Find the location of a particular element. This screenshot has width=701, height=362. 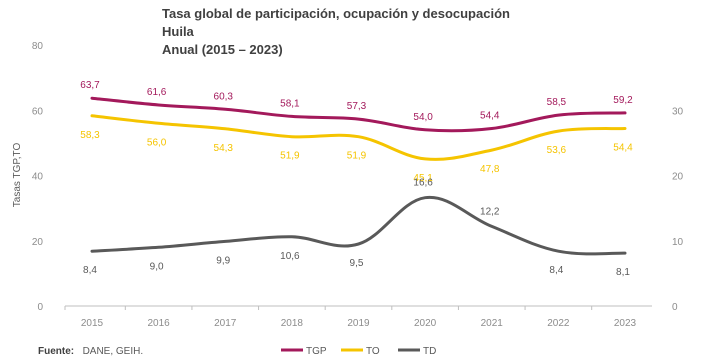

data-label-tgp: 58,5 is located at coordinates (557, 102).